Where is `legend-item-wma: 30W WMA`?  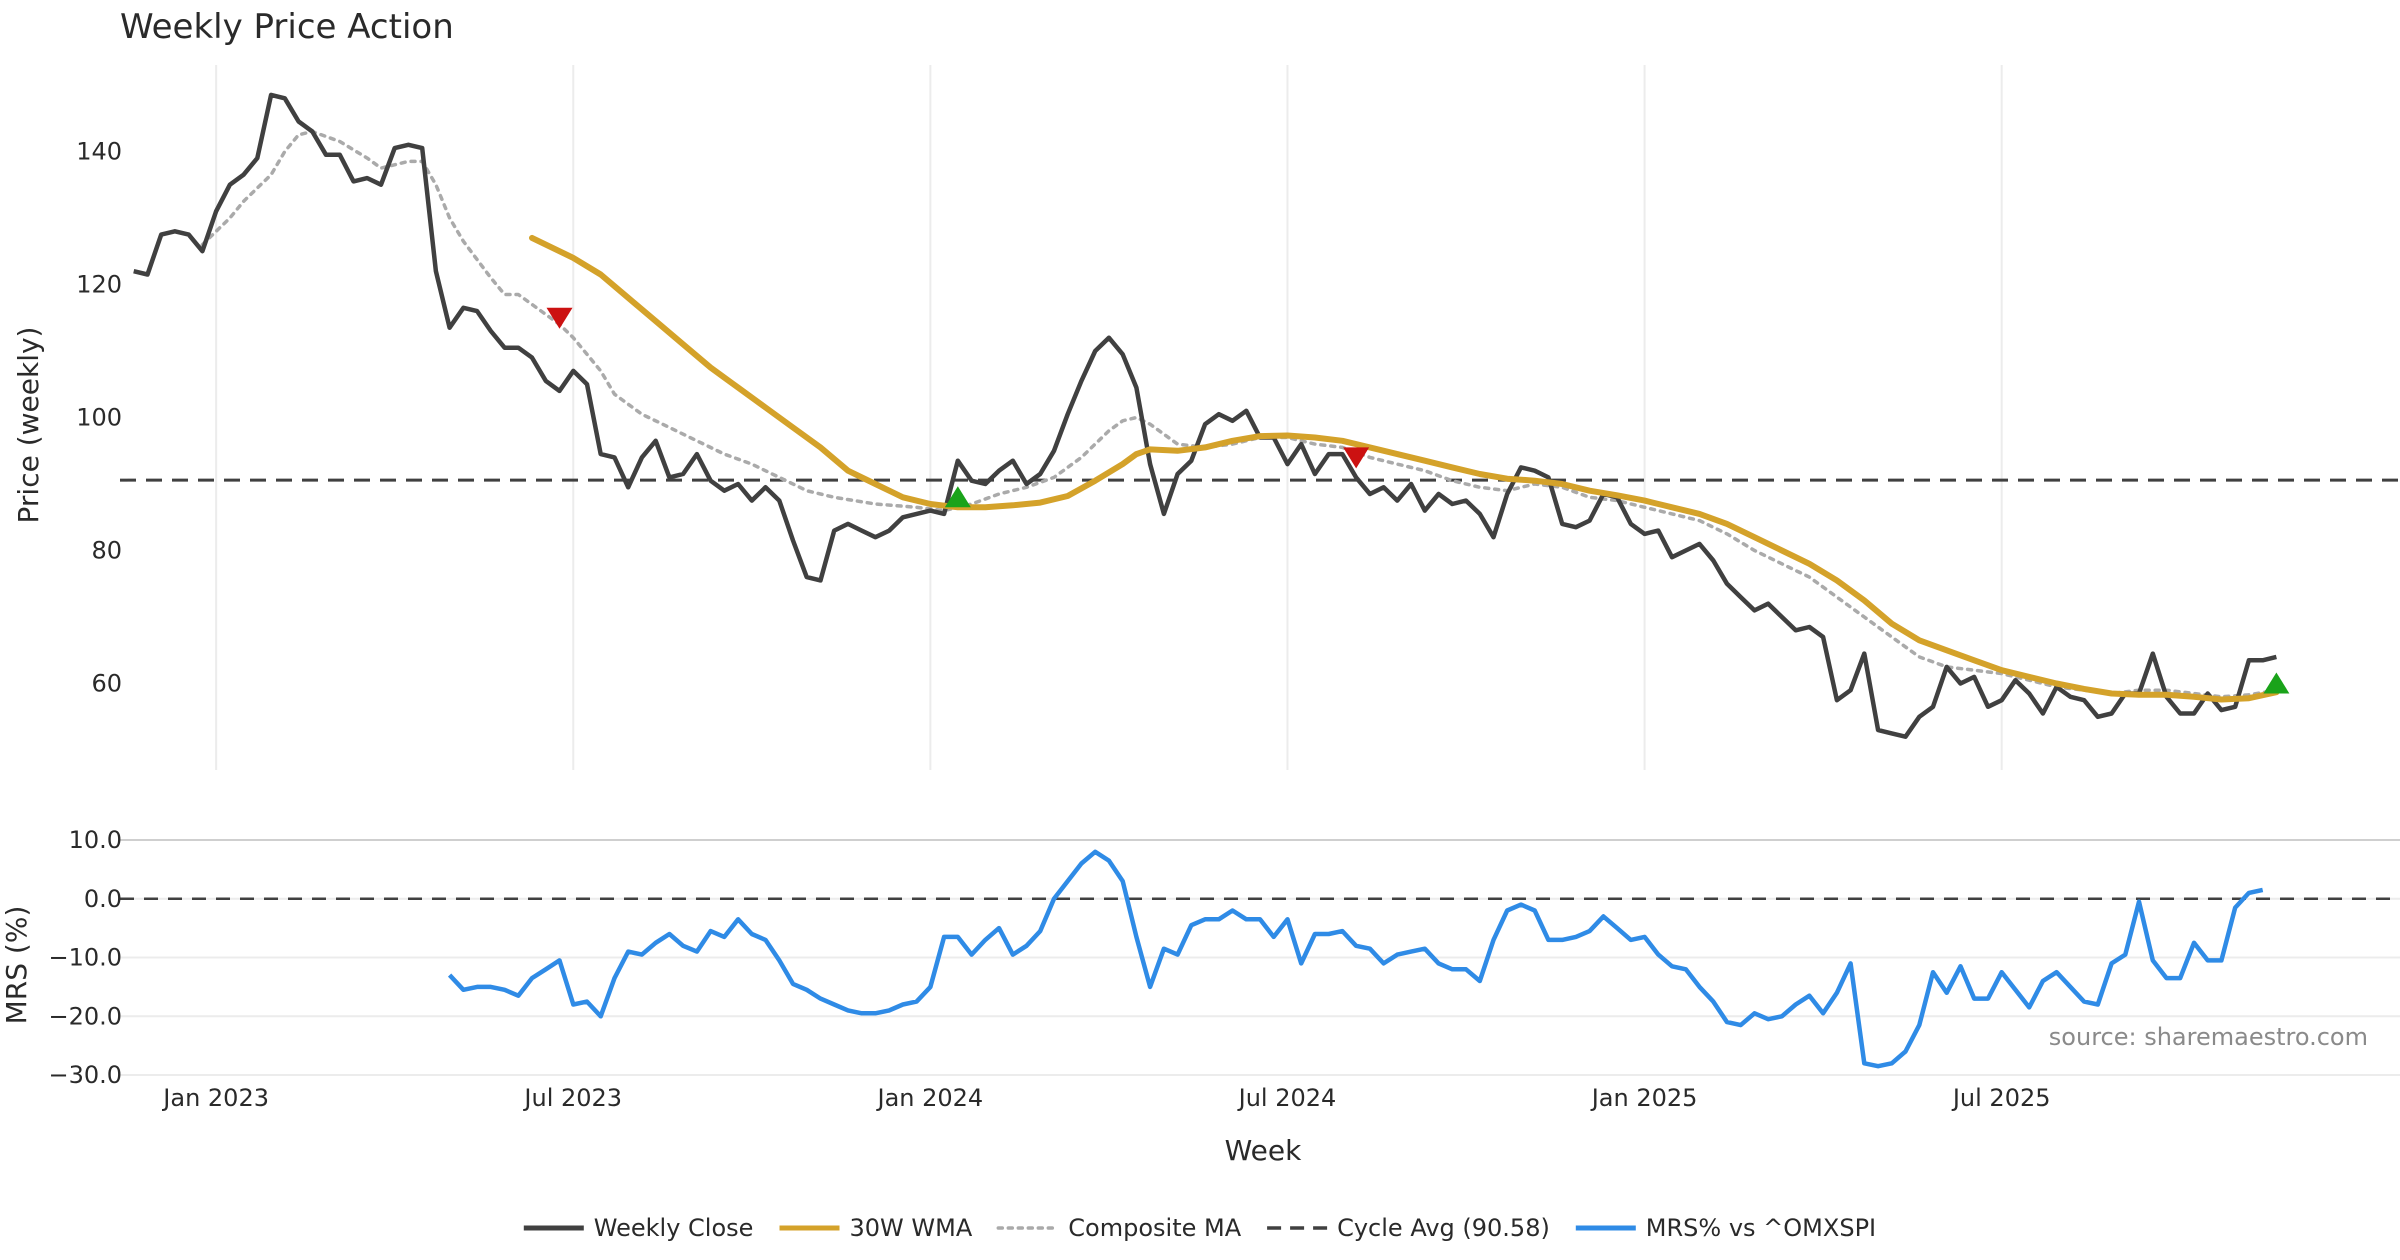 legend-item-wma: 30W WMA is located at coordinates (876, 1228).